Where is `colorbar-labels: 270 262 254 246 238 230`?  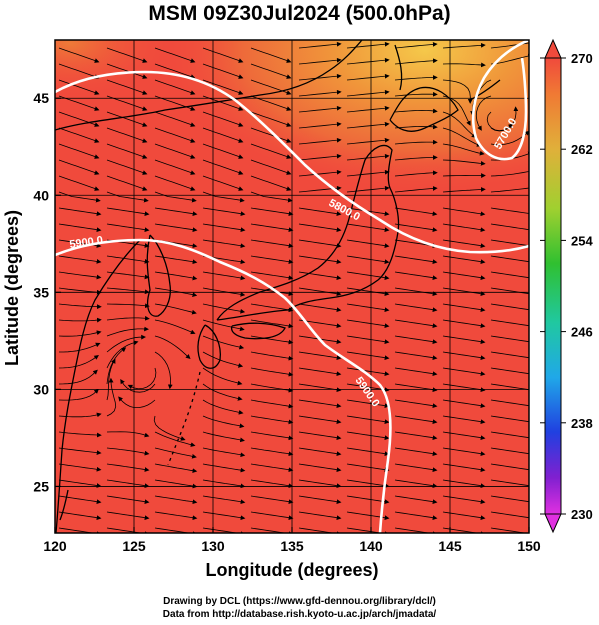
colorbar-labels: 270 262 254 246 238 230 is located at coordinates (582, 286).